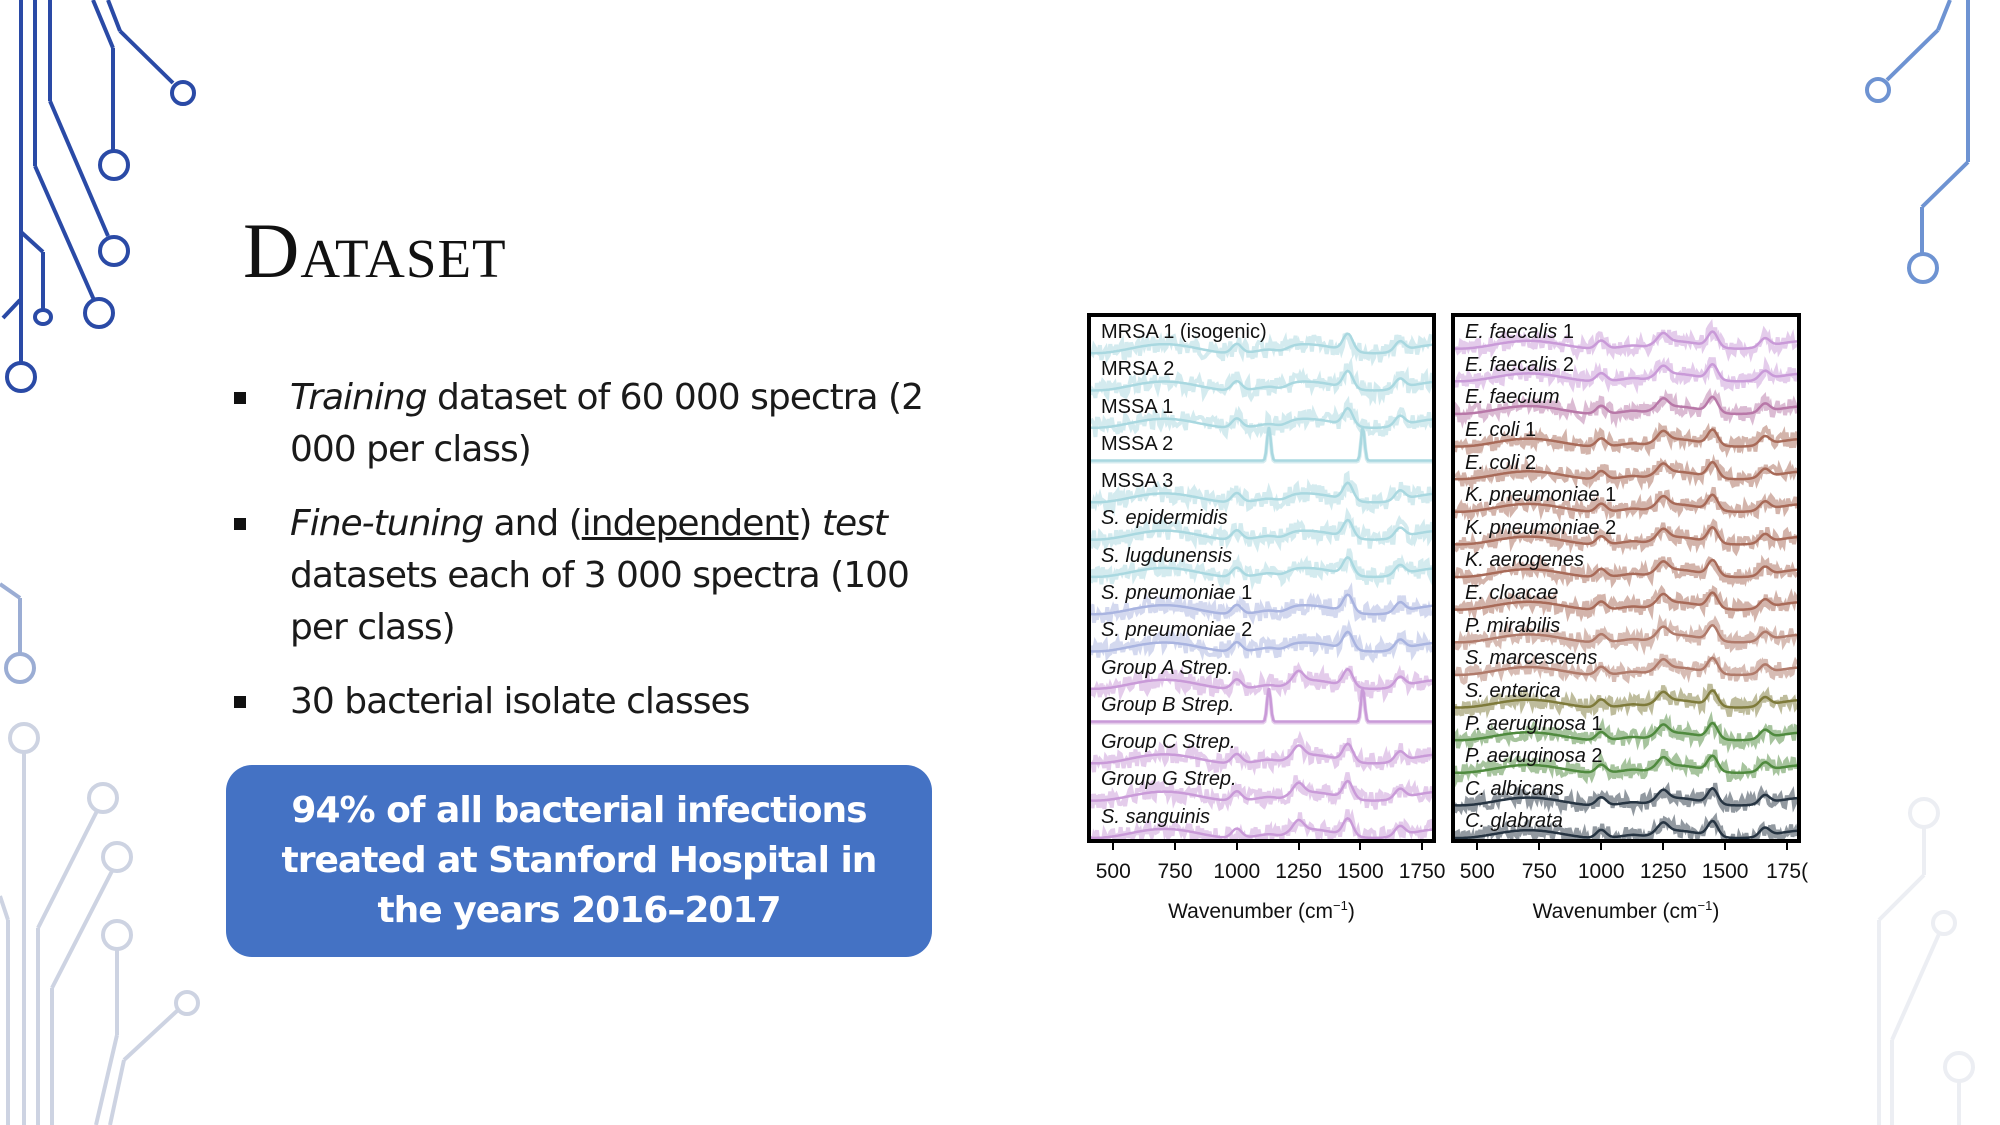 The image size is (2000, 1125). Describe the element at coordinates (1138, 369) in the screenshot. I see `trace-label: MRSA 2` at that location.